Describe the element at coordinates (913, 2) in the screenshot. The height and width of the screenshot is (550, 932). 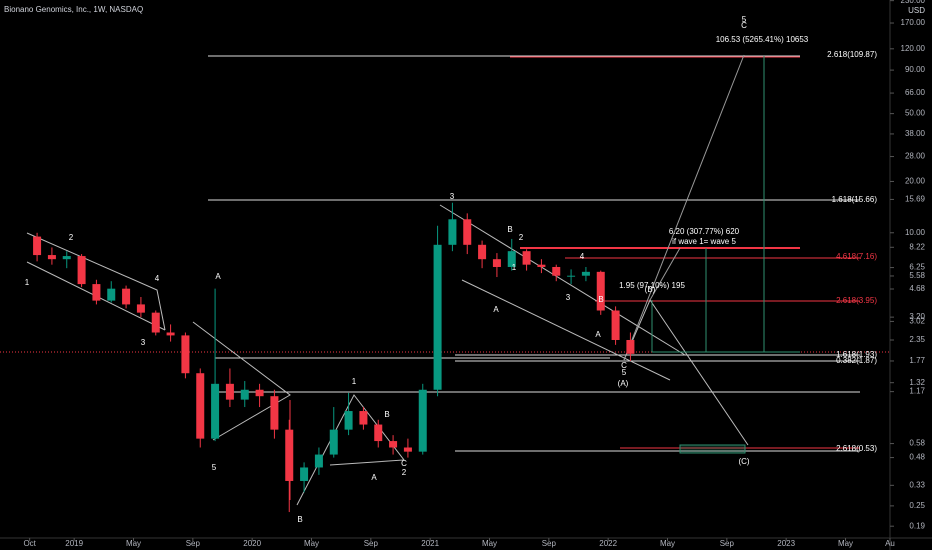
I see `y-tick-label: 230.00` at that location.